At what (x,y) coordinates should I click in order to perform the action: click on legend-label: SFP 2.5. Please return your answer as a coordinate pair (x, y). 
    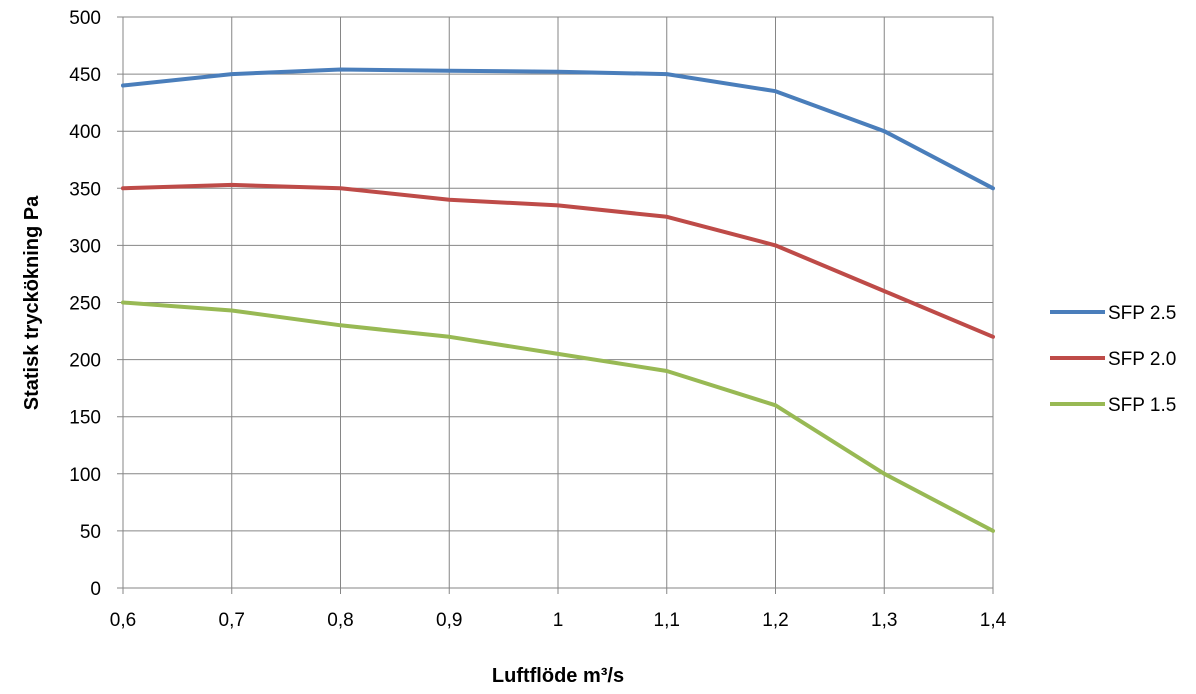
    Looking at the image, I should click on (1142, 313).